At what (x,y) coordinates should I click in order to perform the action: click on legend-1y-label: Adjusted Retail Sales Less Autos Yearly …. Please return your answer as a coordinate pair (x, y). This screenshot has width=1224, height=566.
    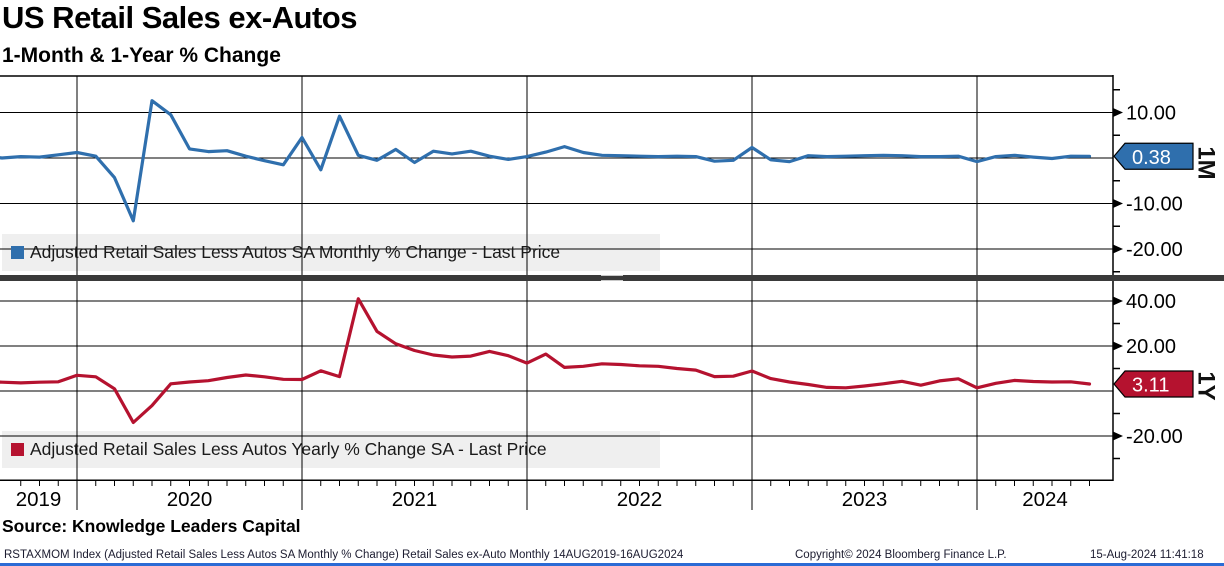
    Looking at the image, I should click on (288, 449).